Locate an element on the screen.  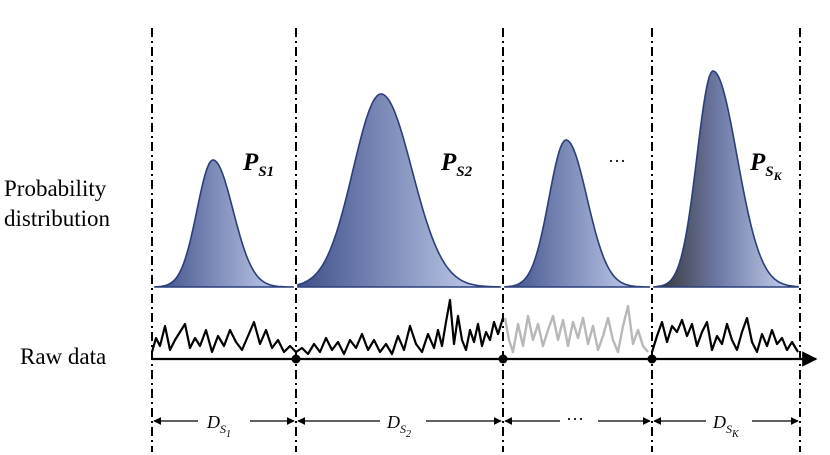
dist-ellipsis: ··· is located at coordinates (617, 161).